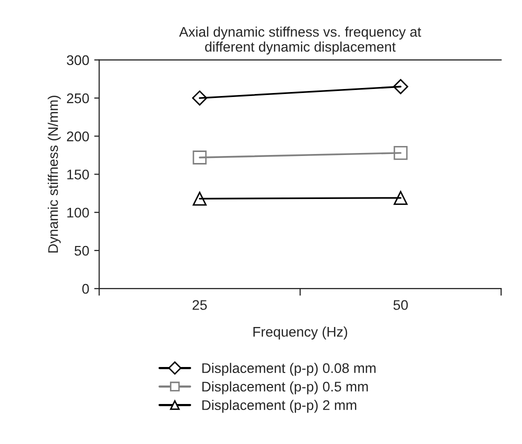  What do you see at coordinates (77, 60) in the screenshot?
I see `y-tick-label: 300` at bounding box center [77, 60].